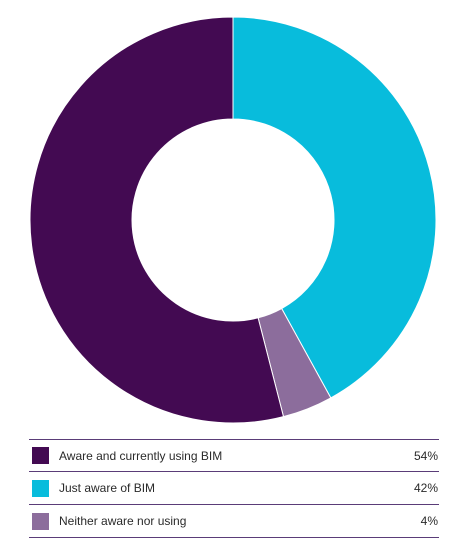 The image size is (465, 549). What do you see at coordinates (429, 521) in the screenshot?
I see `legend-value-neither: 4%` at bounding box center [429, 521].